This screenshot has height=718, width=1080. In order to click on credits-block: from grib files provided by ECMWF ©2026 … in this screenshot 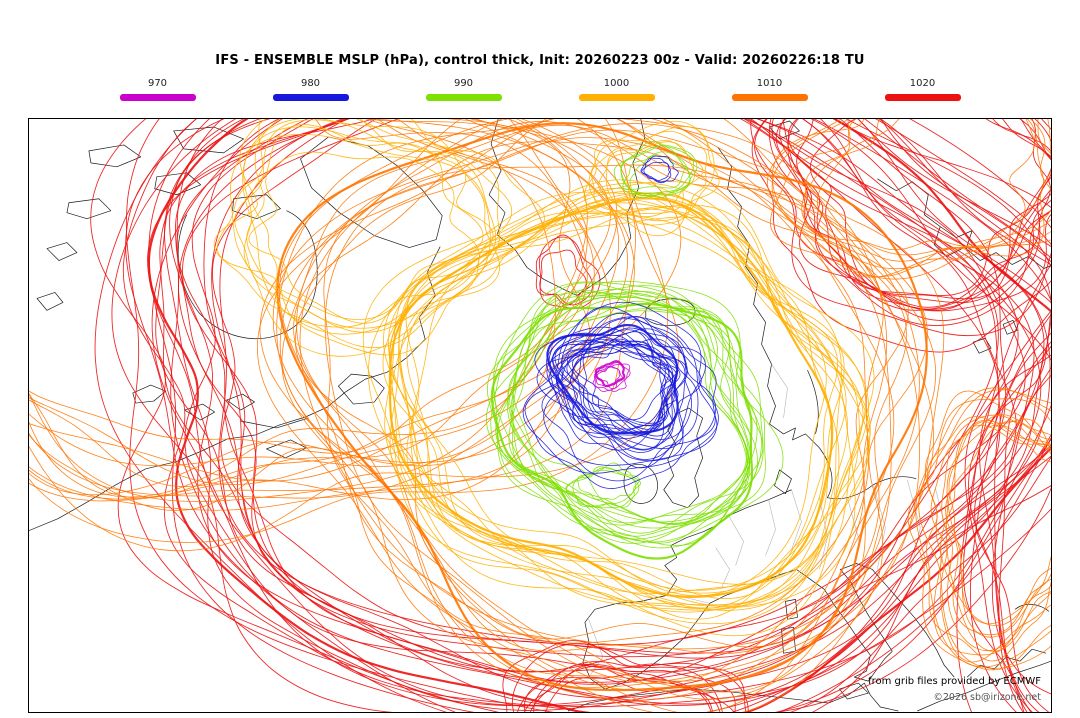, I will do `click(954, 689)`.